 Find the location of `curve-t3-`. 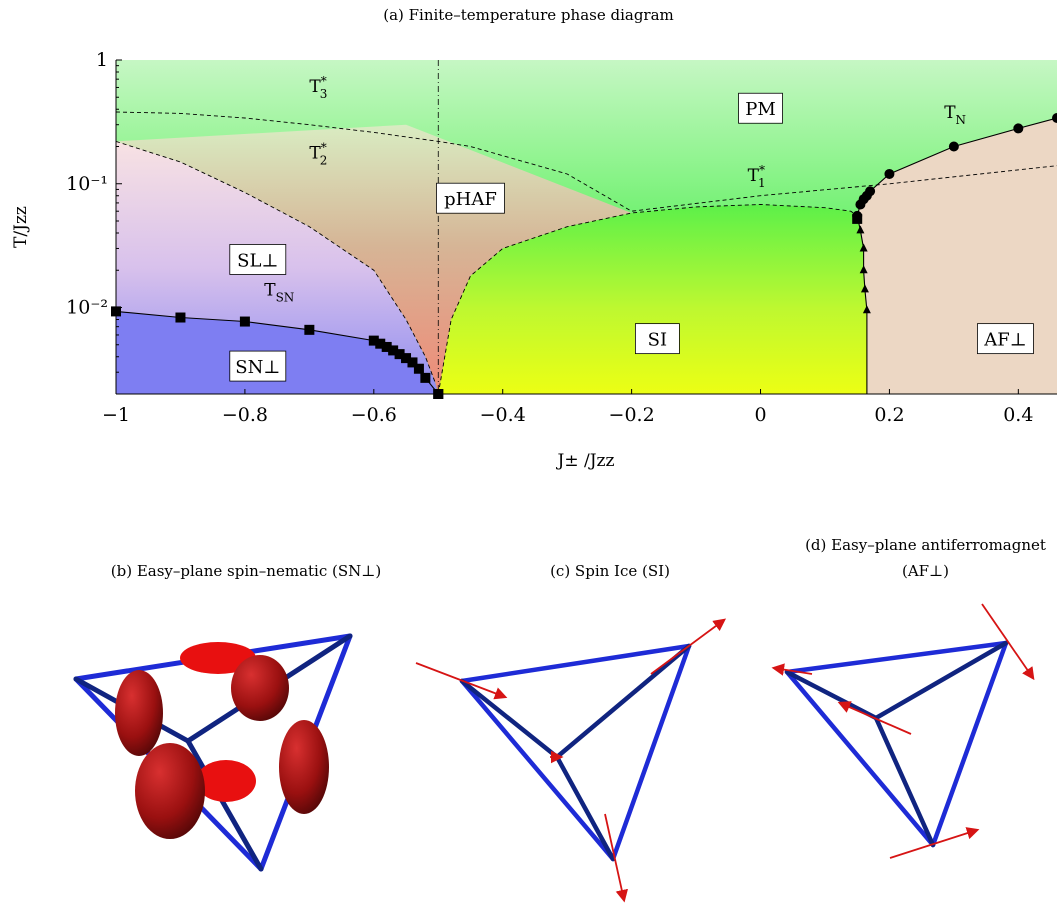

curve-t3- is located at coordinates (586, 161).